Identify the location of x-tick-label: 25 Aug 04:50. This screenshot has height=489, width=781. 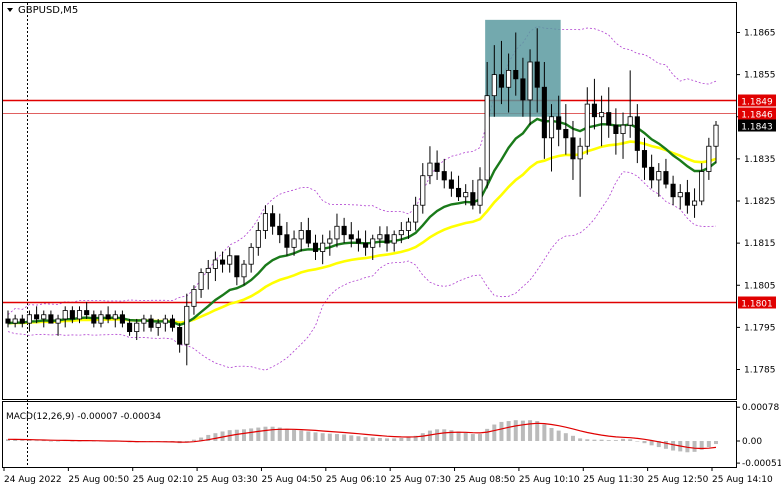
(291, 480).